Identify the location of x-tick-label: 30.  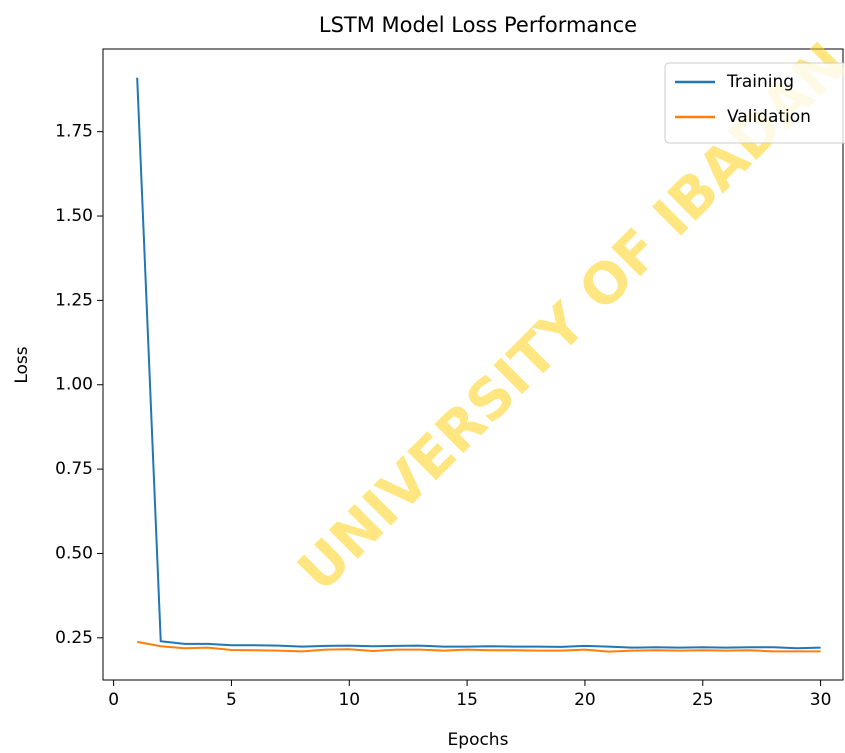
(821, 700).